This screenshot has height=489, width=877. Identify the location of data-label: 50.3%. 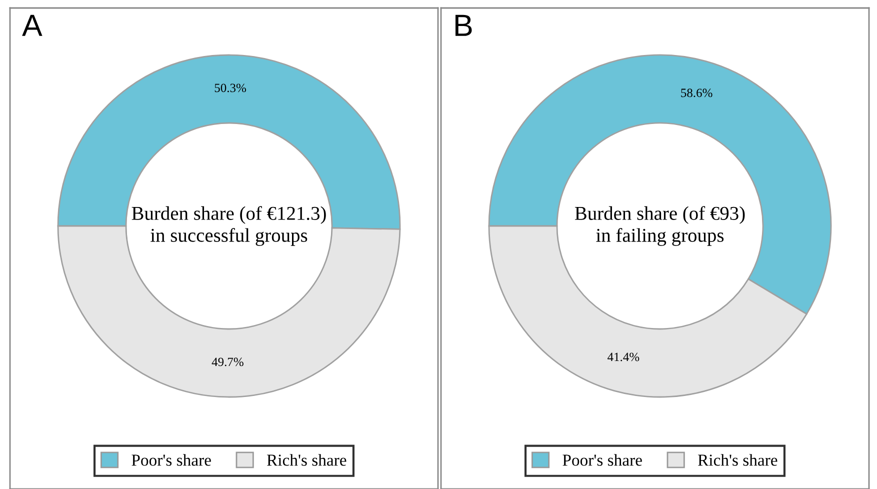
(230, 88).